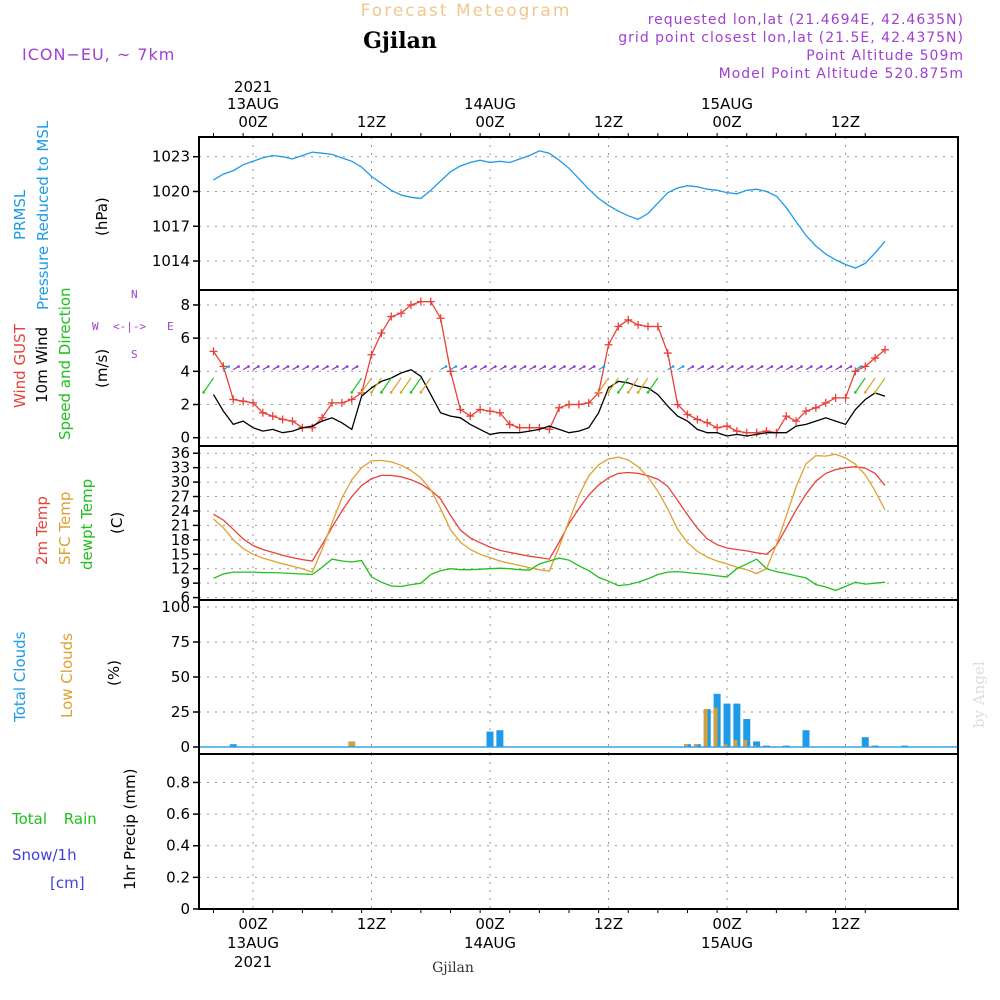 The height and width of the screenshot is (1000, 1000). I want to click on y-tick-label: 1014, so click(171, 261).